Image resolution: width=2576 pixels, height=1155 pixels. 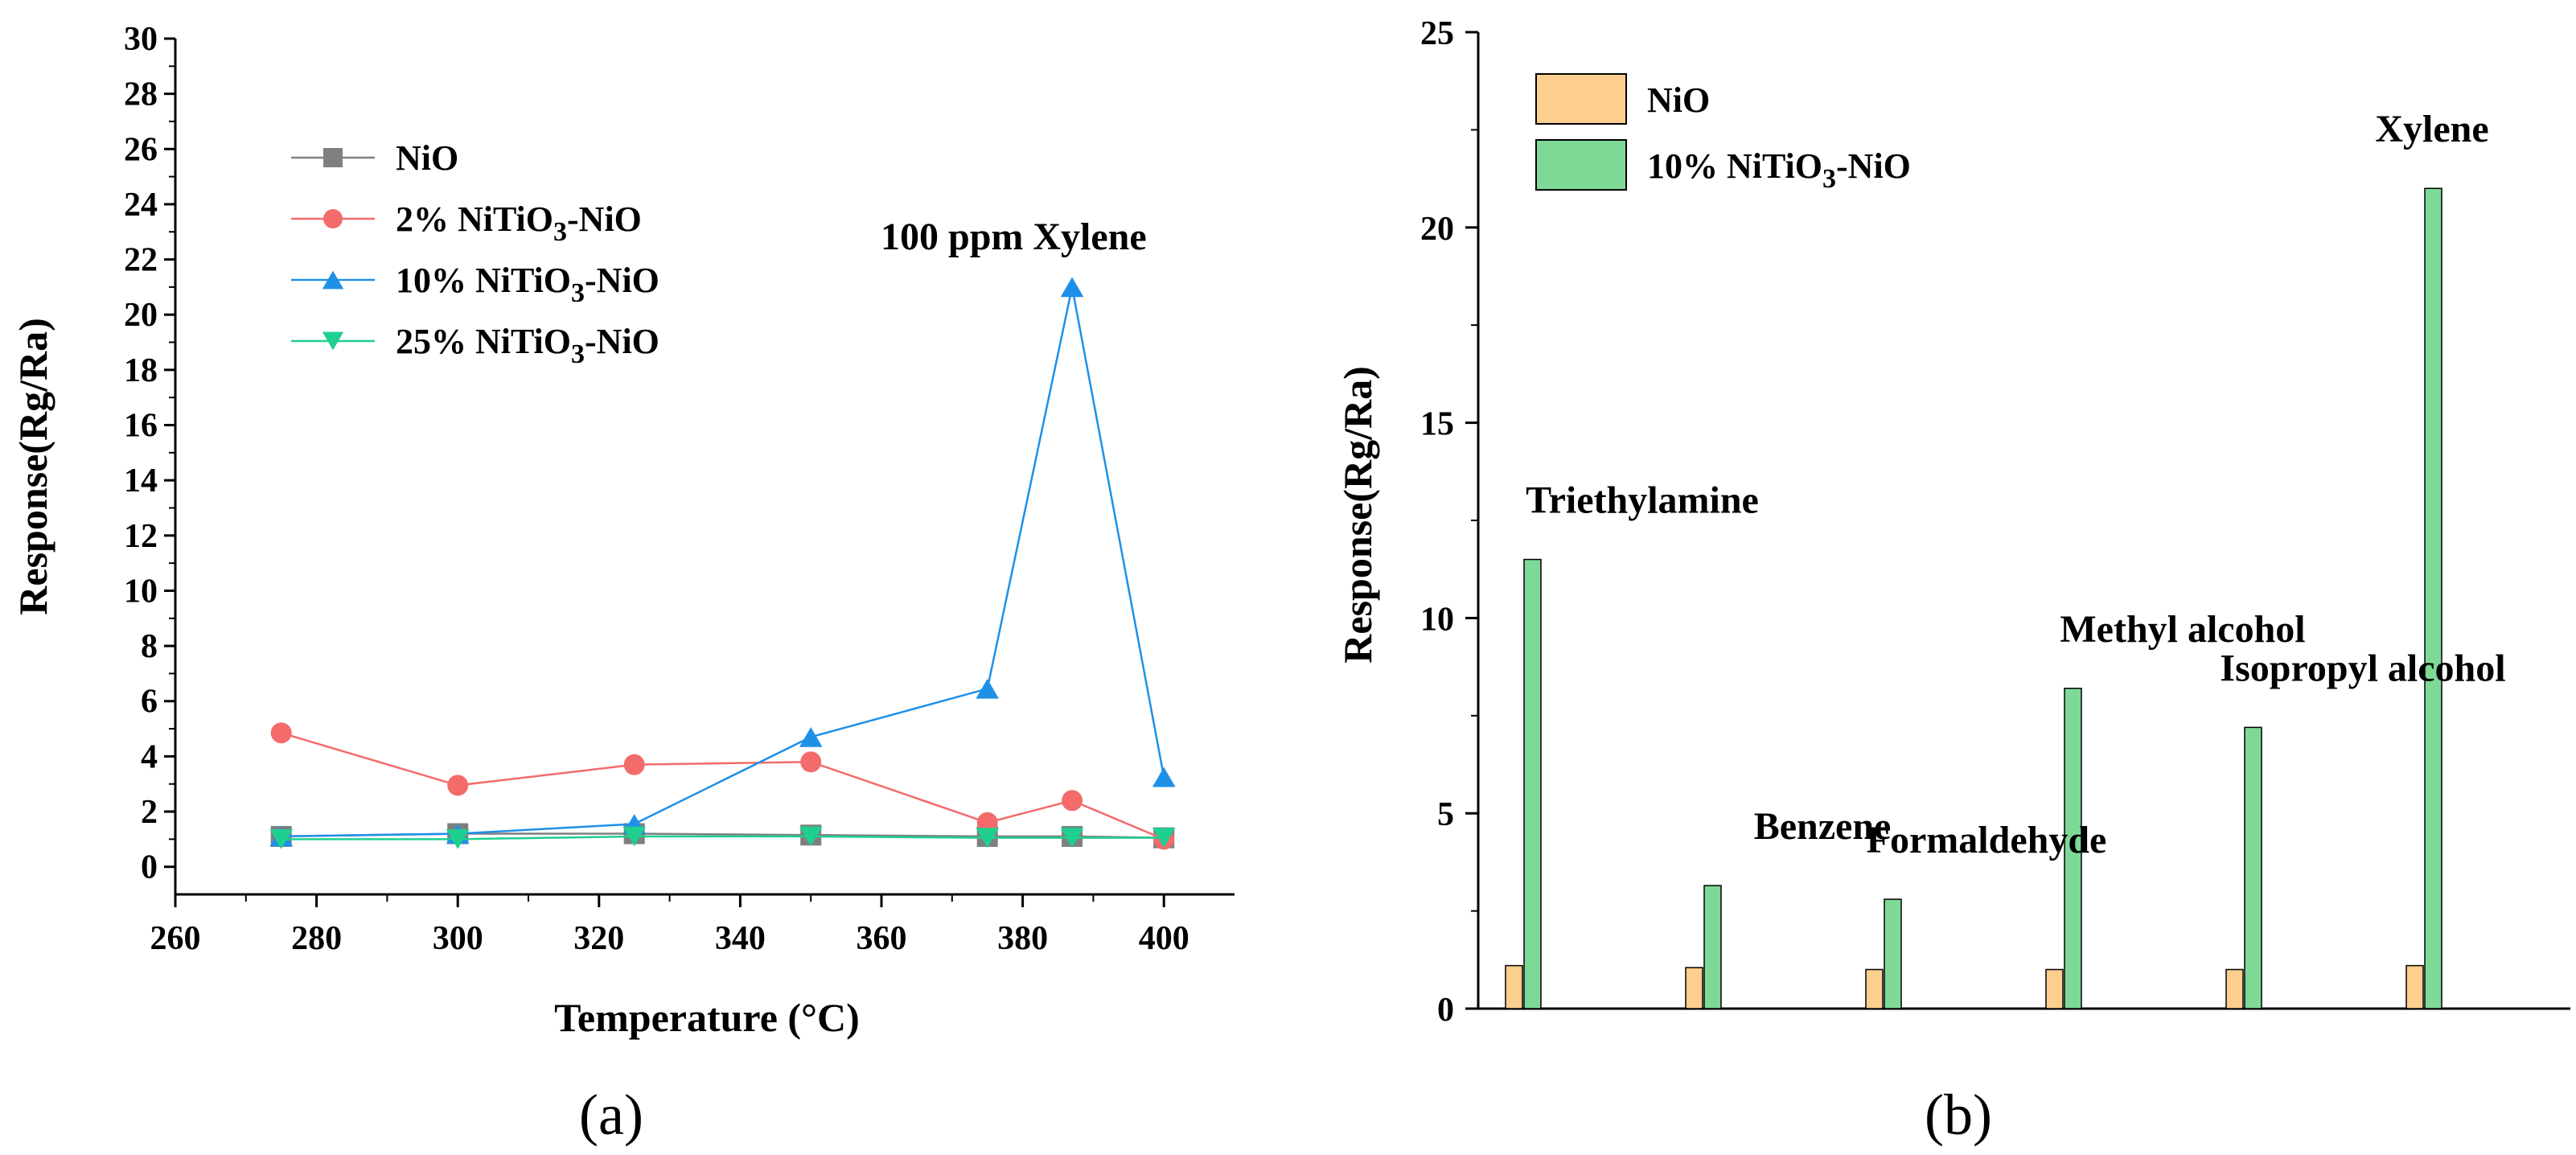 I want to click on y-tick-label: 22, so click(x=141, y=260).